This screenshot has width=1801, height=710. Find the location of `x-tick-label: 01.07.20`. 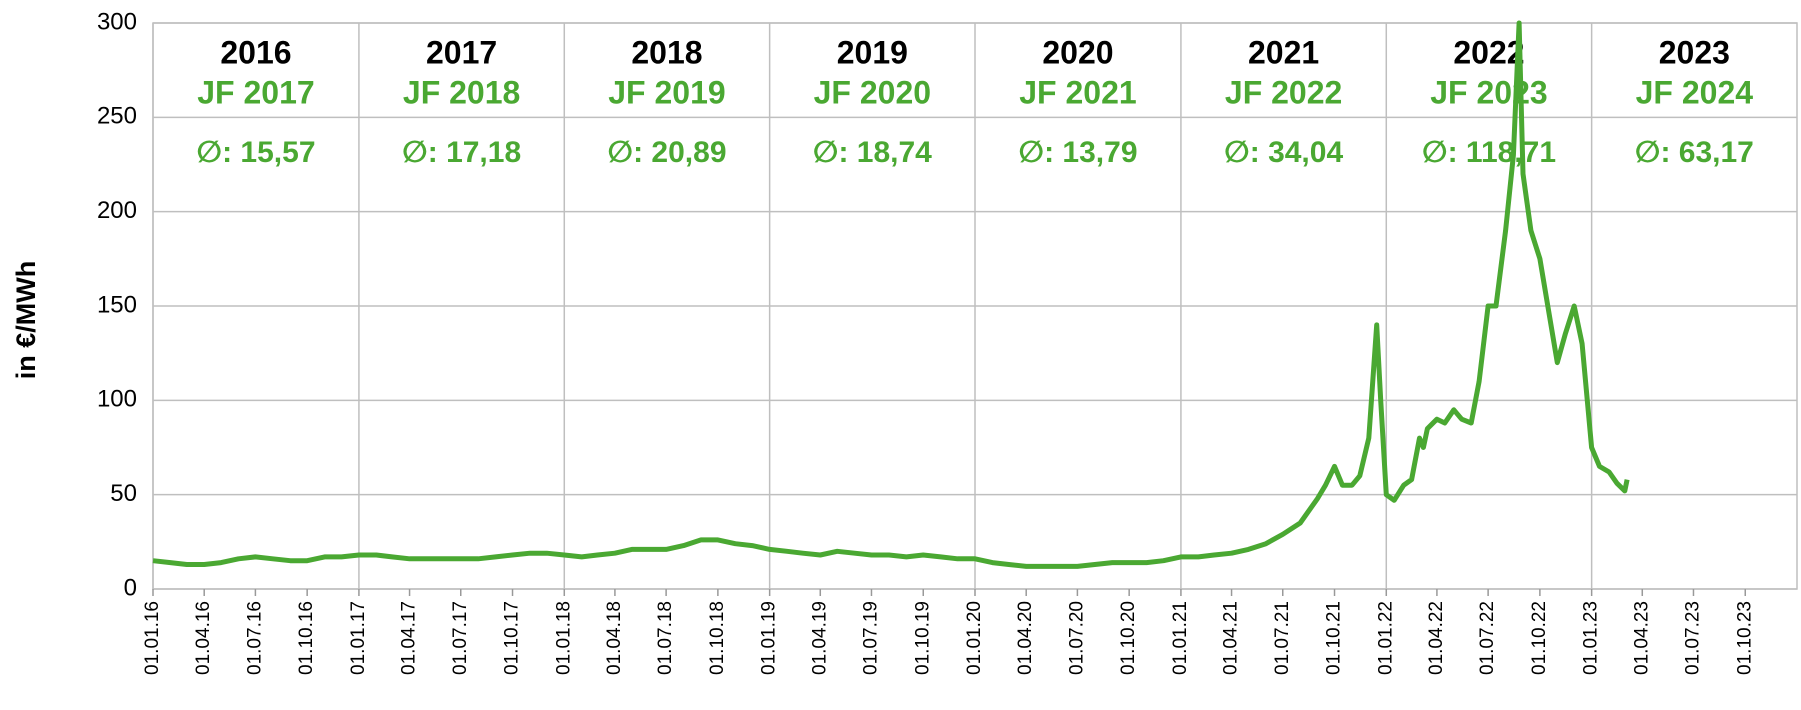

x-tick-label: 01.07.20 is located at coordinates (1076, 638).